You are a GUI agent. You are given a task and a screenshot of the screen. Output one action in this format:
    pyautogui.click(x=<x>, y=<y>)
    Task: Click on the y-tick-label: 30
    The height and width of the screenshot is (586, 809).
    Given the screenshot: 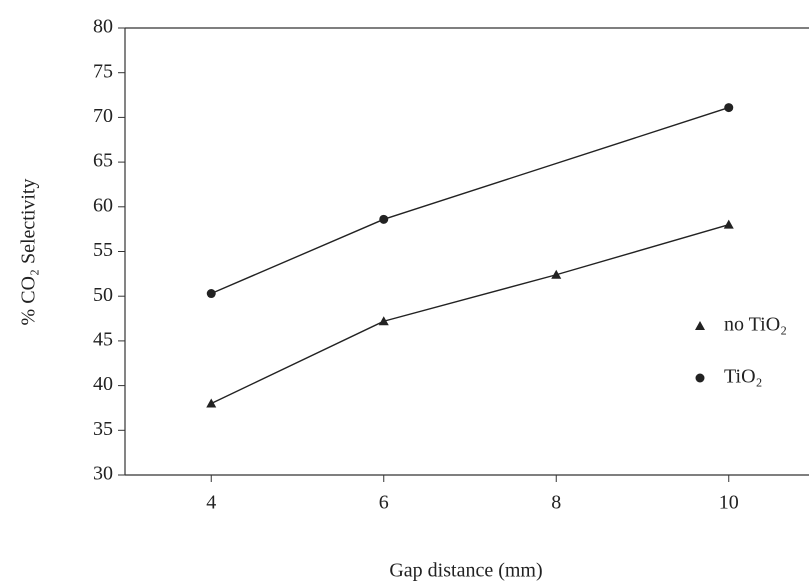 What is the action you would take?
    pyautogui.click(x=103, y=474)
    